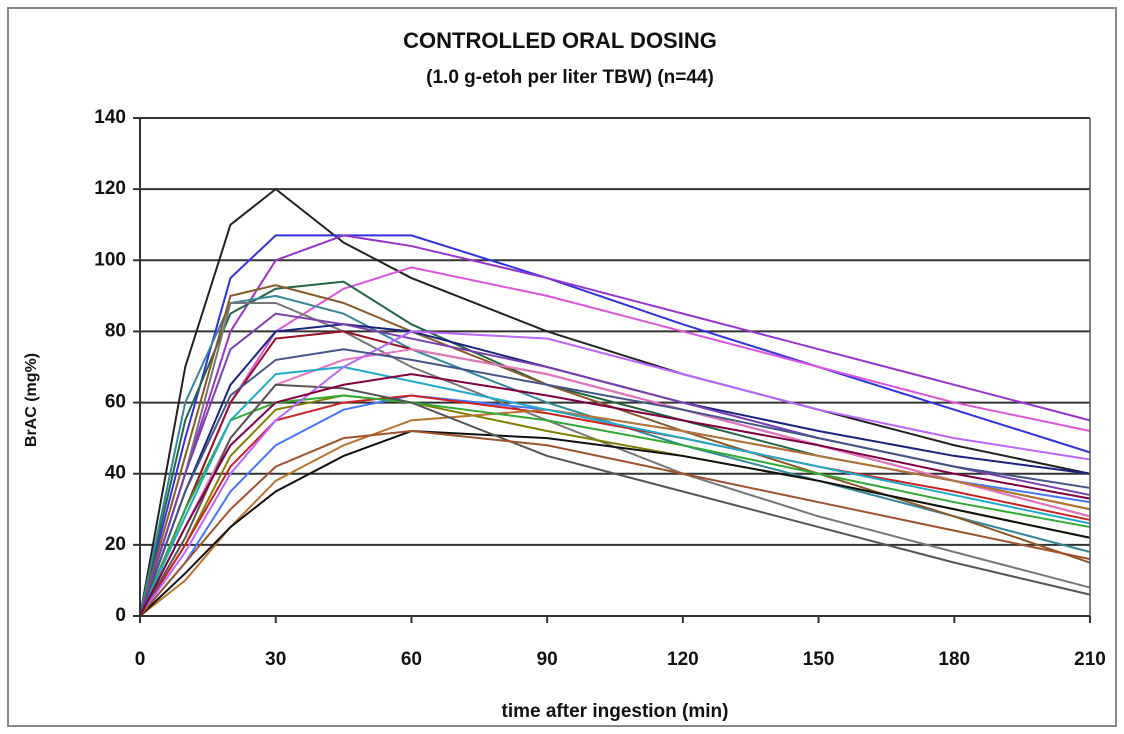 The width and height of the screenshot is (1124, 734). I want to click on y-tick-label: 20, so click(115, 544).